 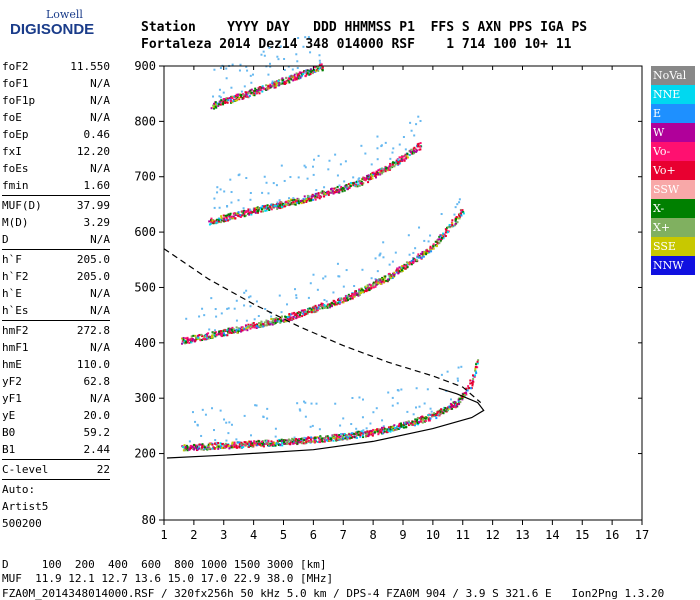 I want to click on param-row: D N/A, so click(x=56, y=239).